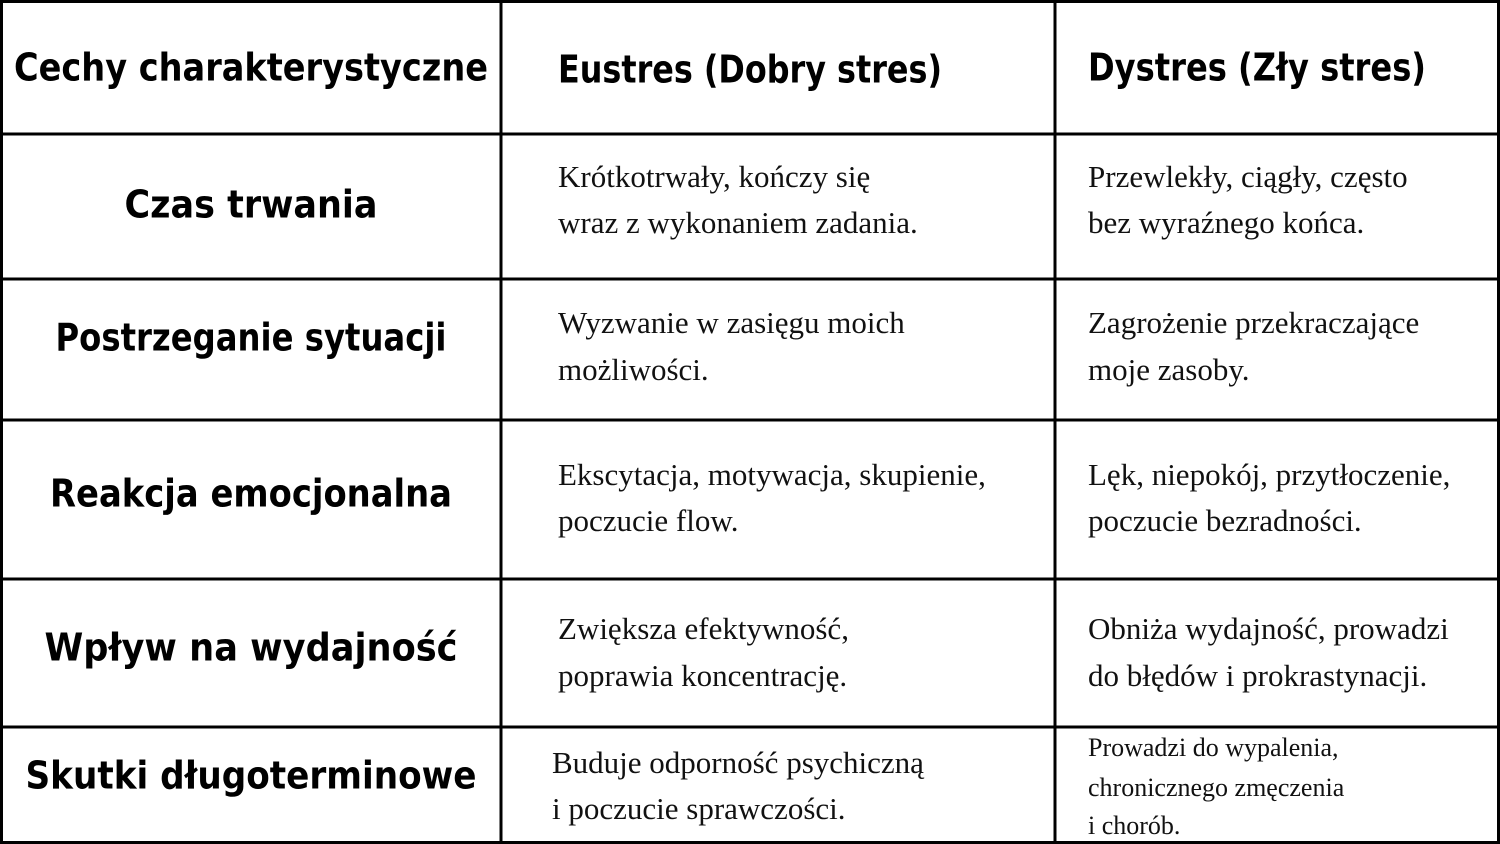  I want to click on dystres-text: chronicznego zmęczenia, so click(1216, 787).